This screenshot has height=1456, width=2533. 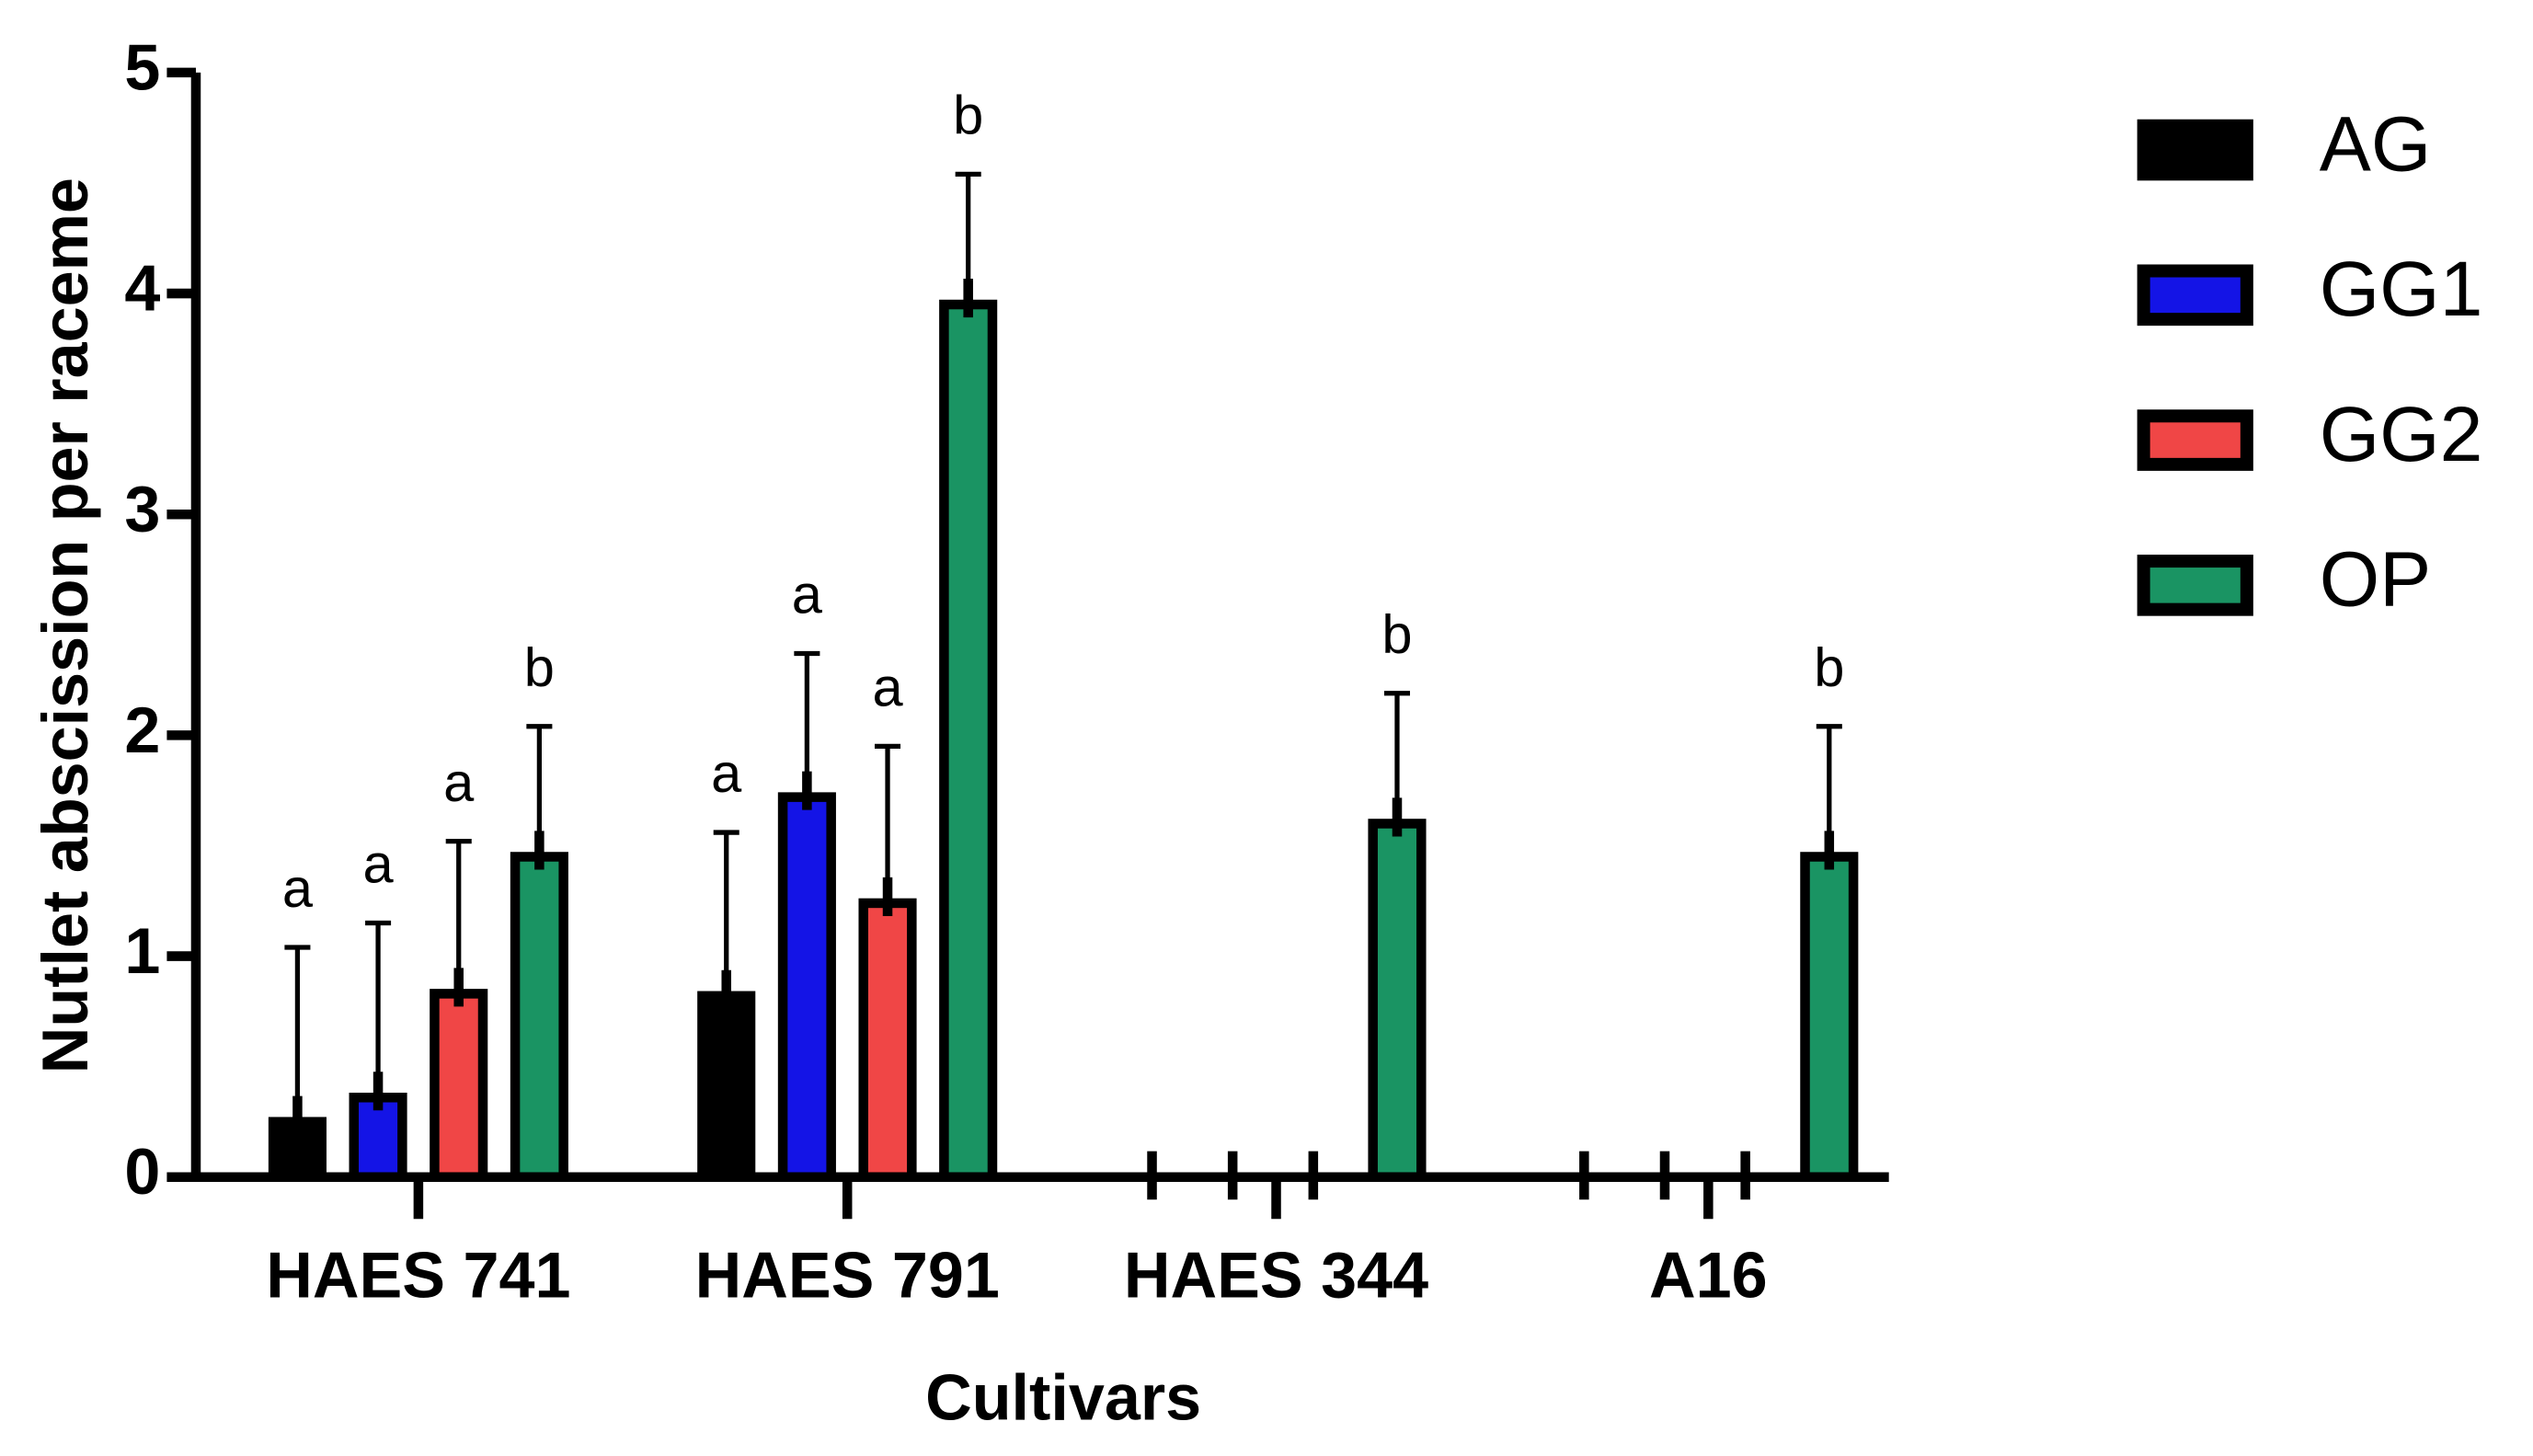 I want to click on legend-label: GG2, so click(x=2401, y=434).